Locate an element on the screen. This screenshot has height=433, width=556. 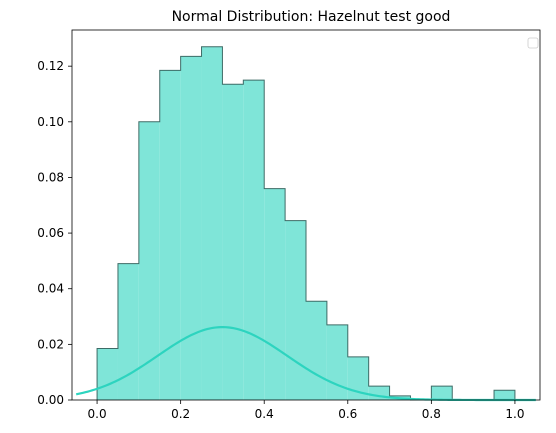
y-tick-label: 0.02 is located at coordinates (50, 344).